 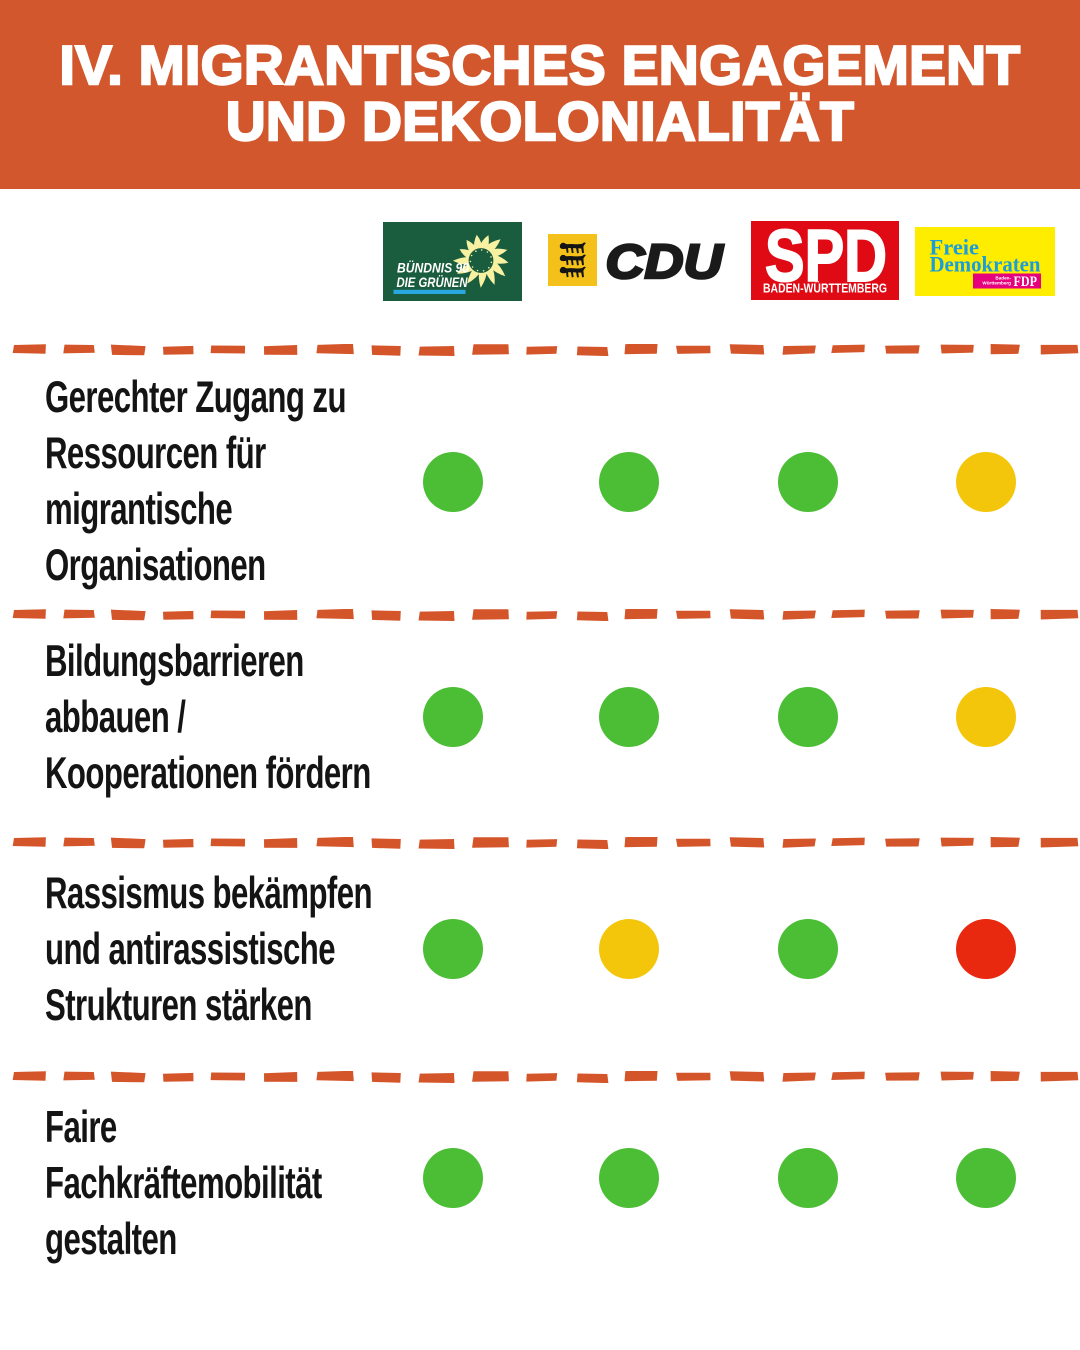 What do you see at coordinates (1026, 282) in the screenshot?
I see `svg-text: FDP` at bounding box center [1026, 282].